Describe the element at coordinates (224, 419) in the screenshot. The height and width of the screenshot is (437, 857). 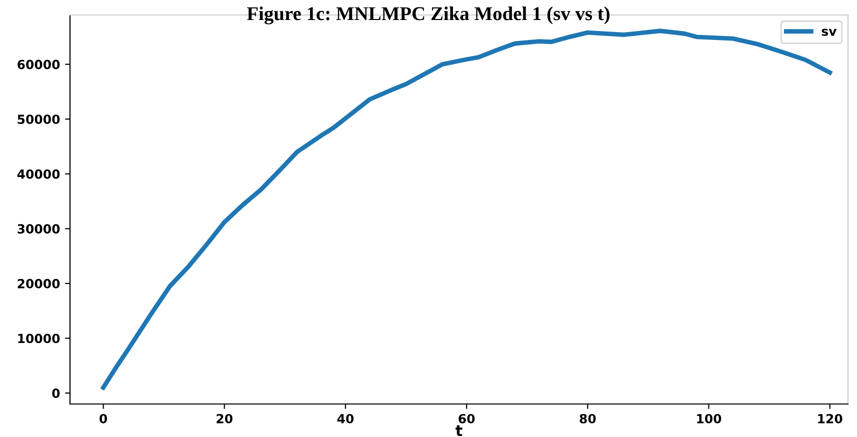
I see `x-tick-label: 20` at that location.